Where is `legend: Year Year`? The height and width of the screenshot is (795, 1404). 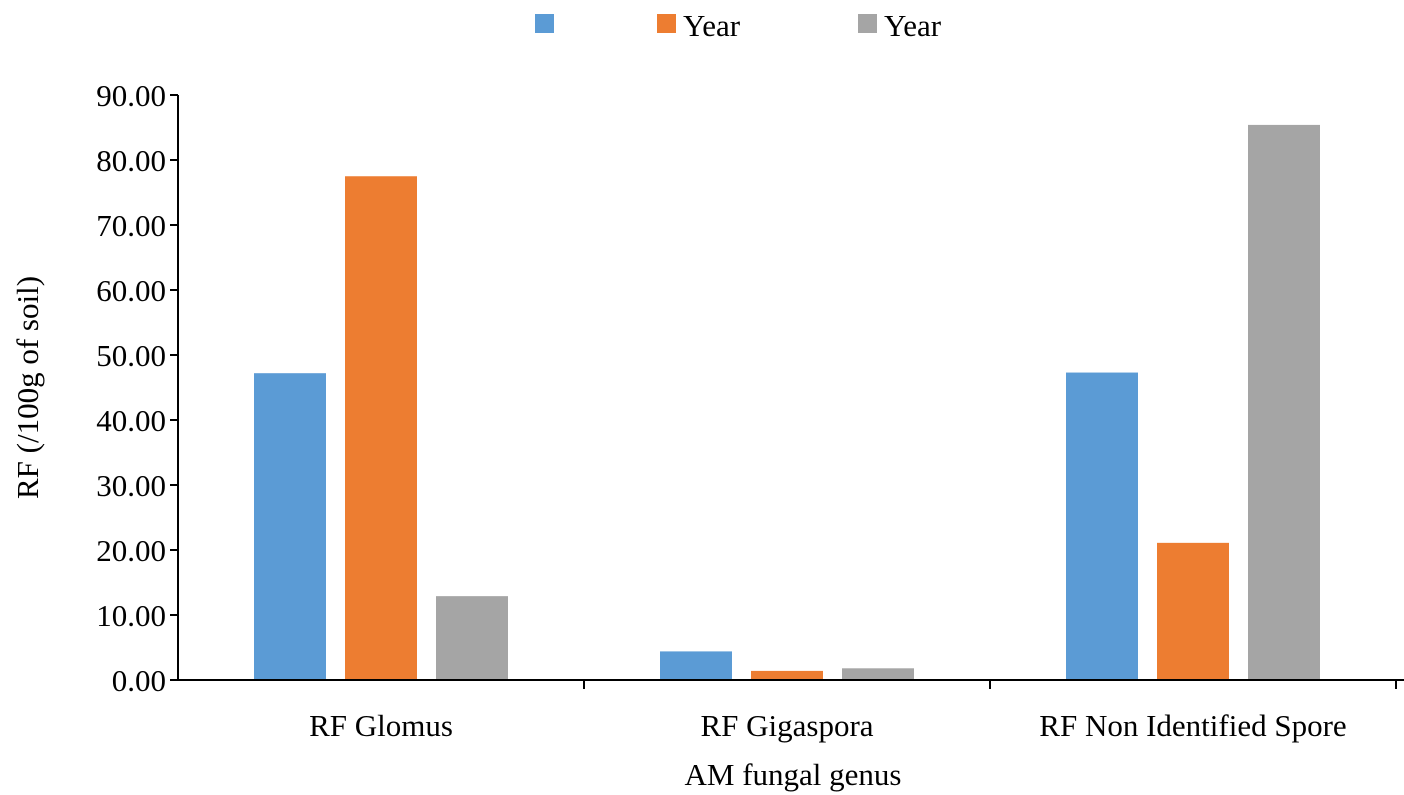 legend: Year Year is located at coordinates (738, 25).